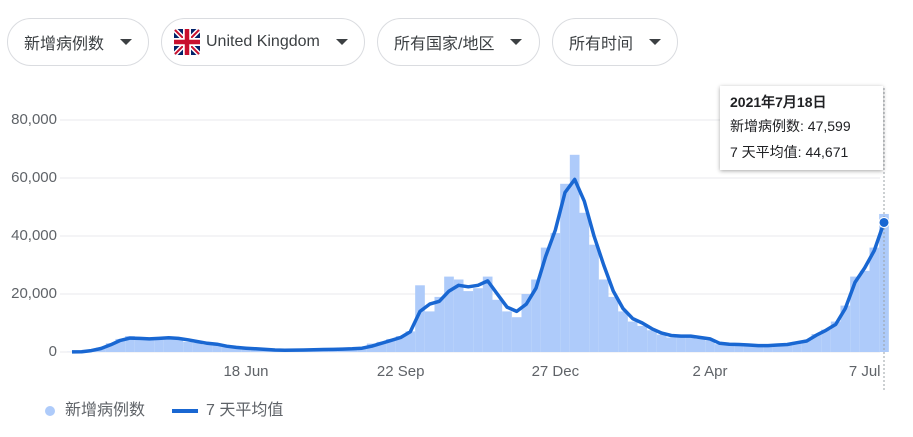 The height and width of the screenshot is (437, 913). I want to click on x-tick-label: 7 Jul, so click(865, 371).